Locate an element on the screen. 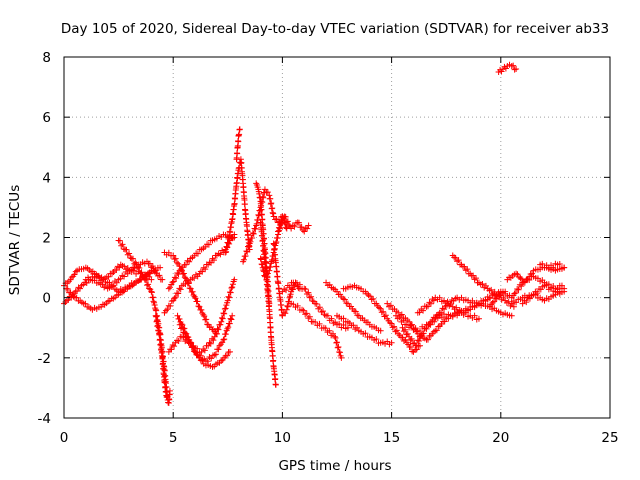 Image resolution: width=640 pixels, height=480 pixels. y-tick-label: 4 is located at coordinates (46, 178).